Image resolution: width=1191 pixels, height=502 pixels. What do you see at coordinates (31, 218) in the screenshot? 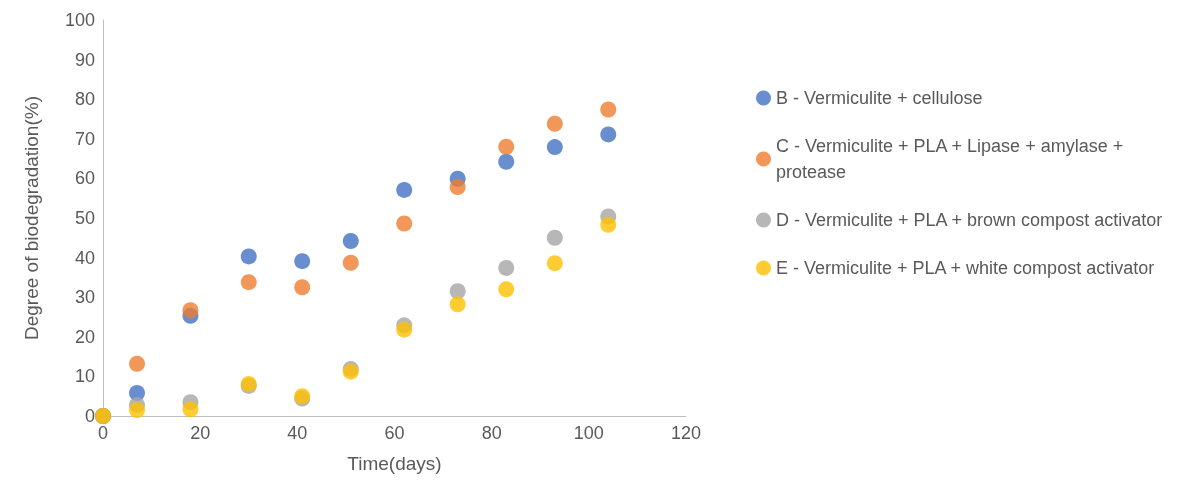
I see `y-axis-title: Degree of biodegradation(%)` at bounding box center [31, 218].